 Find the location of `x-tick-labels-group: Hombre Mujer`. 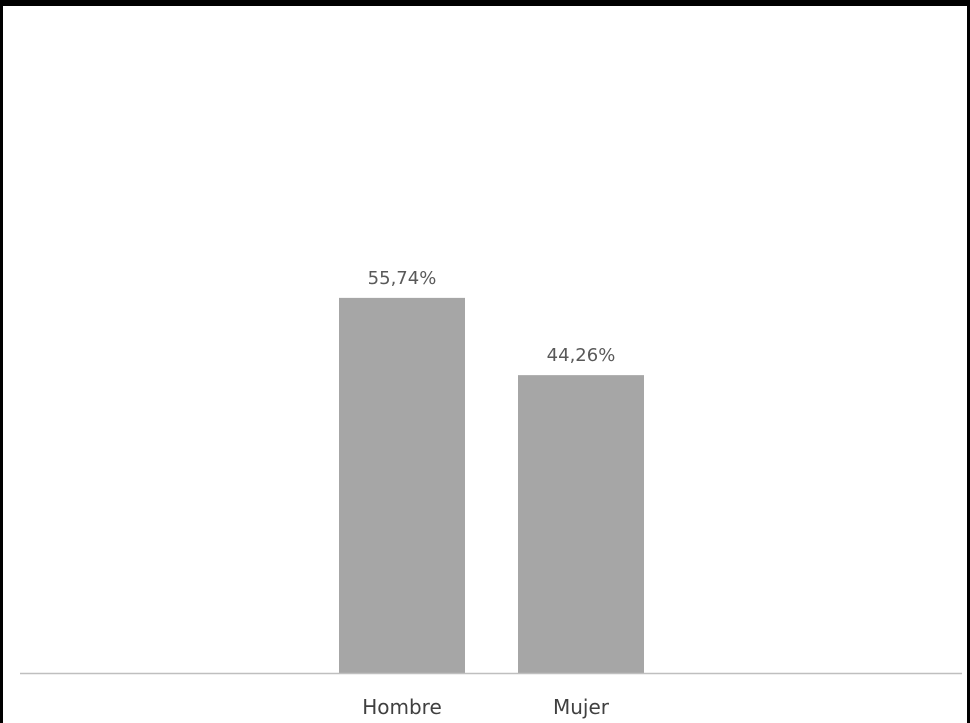

x-tick-labels-group: Hombre Mujer is located at coordinates (486, 707).